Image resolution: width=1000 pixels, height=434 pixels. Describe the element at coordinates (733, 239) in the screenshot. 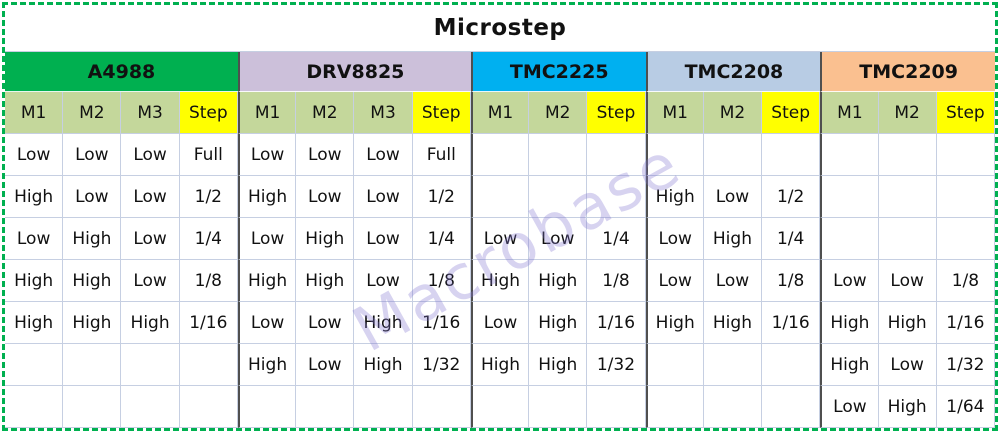

I see `cell-tmc2208-row3-m2: High` at that location.